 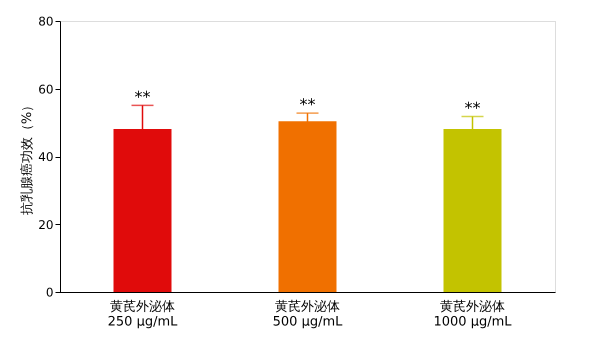 I want to click on y-axis-title: 抗乳腺癌功效（%）, so click(x=28, y=157).